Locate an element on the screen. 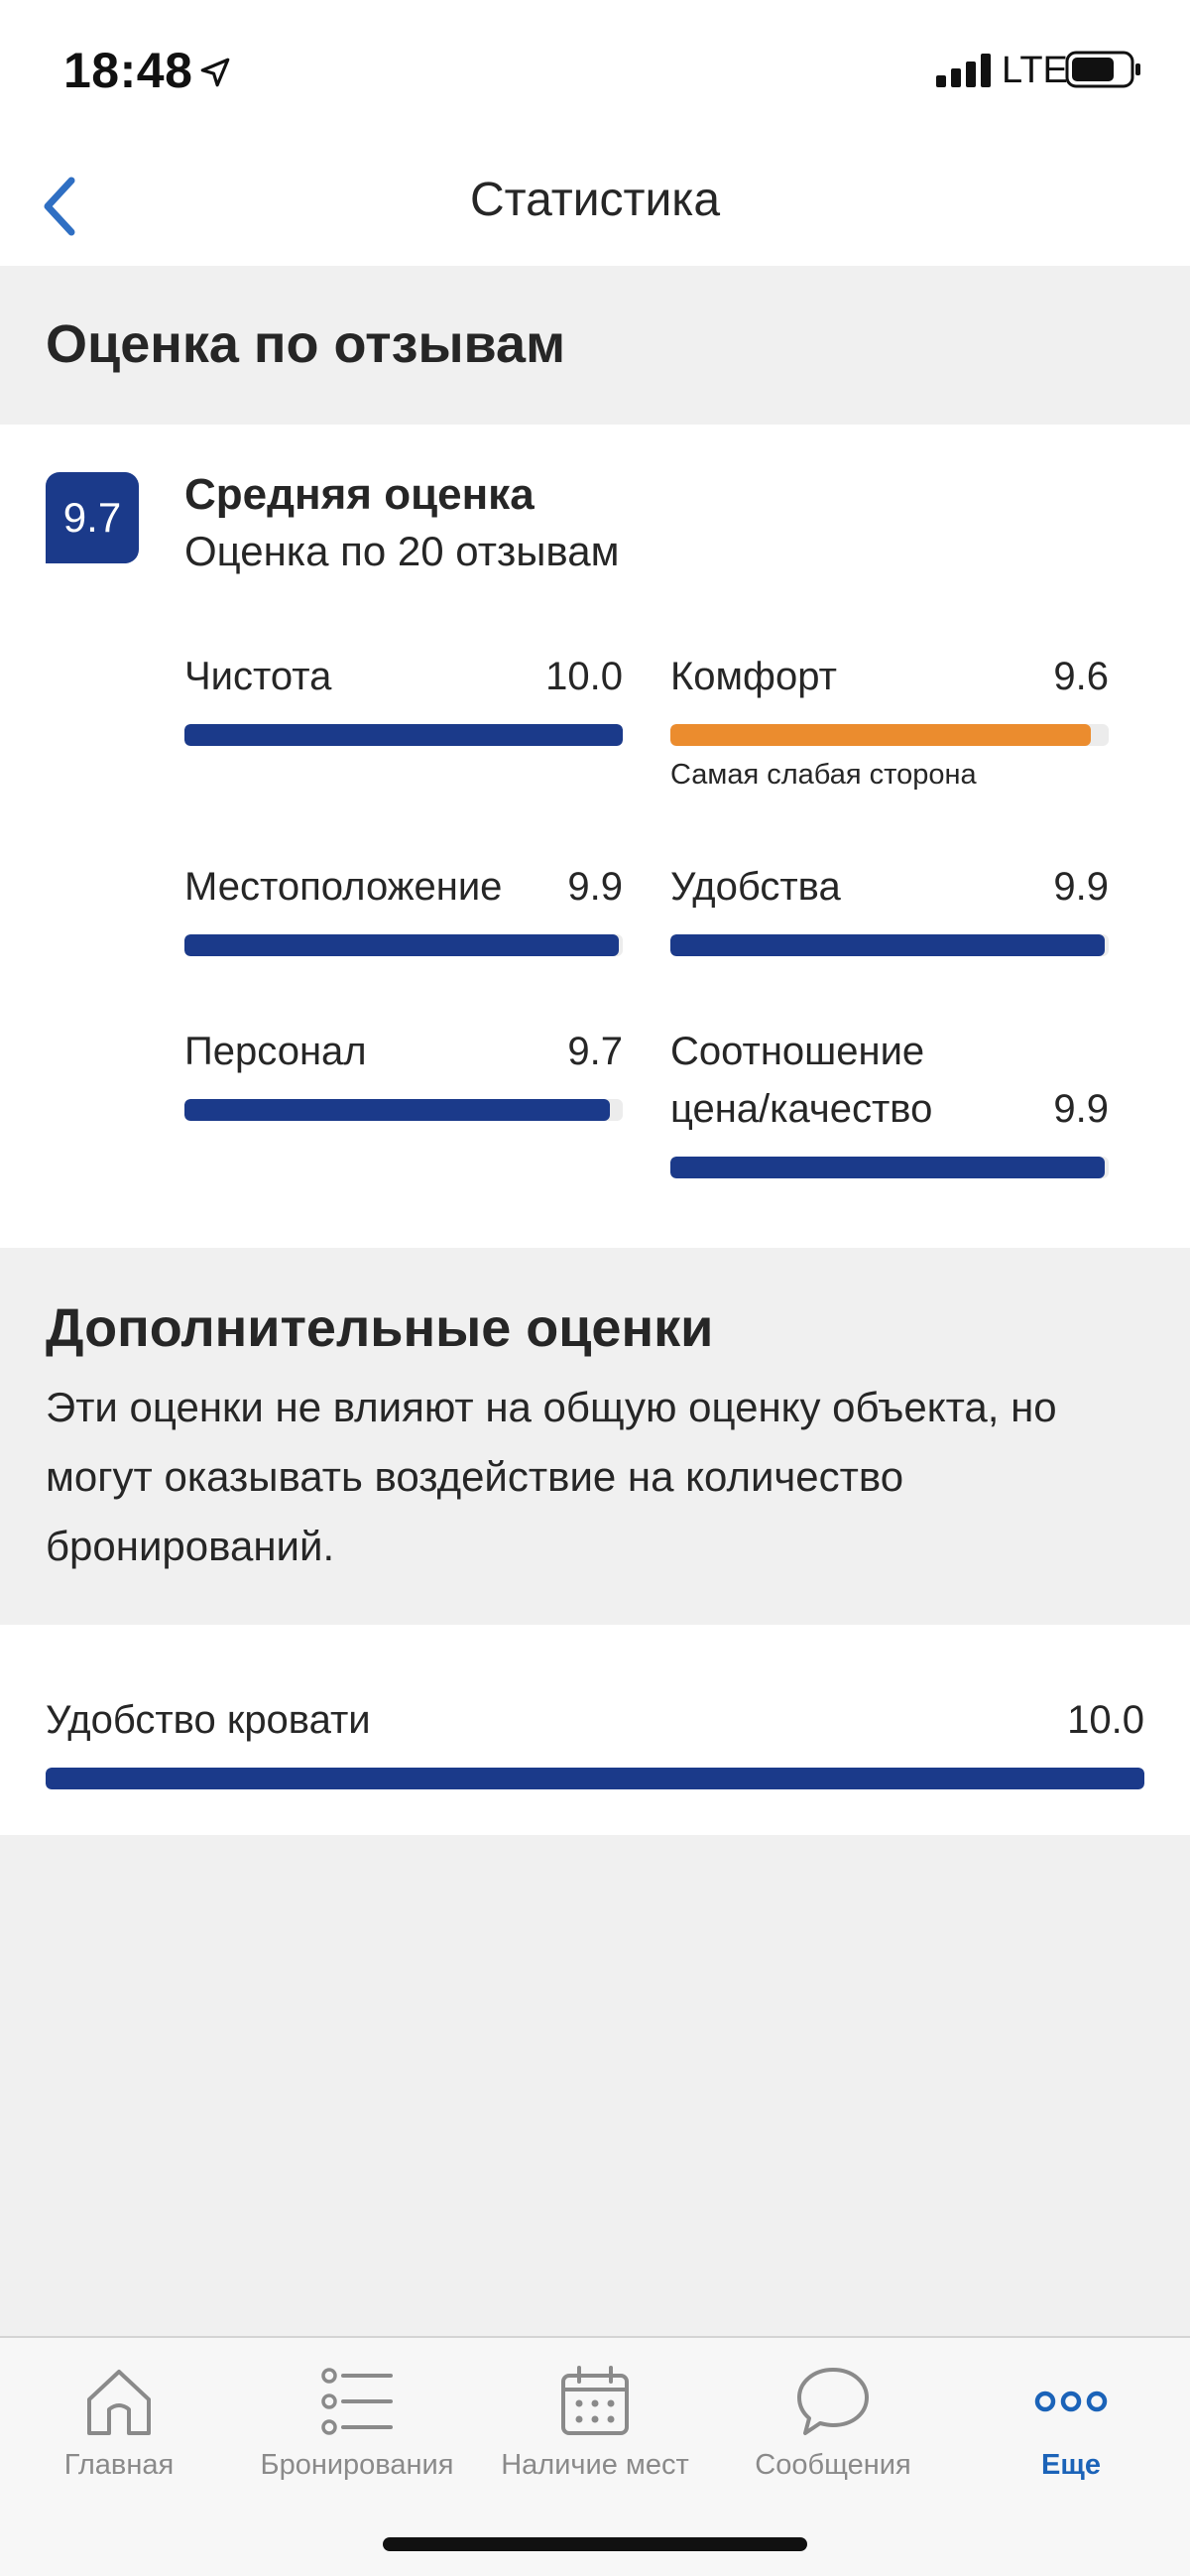  metric-label: Удобства is located at coordinates (755, 887).